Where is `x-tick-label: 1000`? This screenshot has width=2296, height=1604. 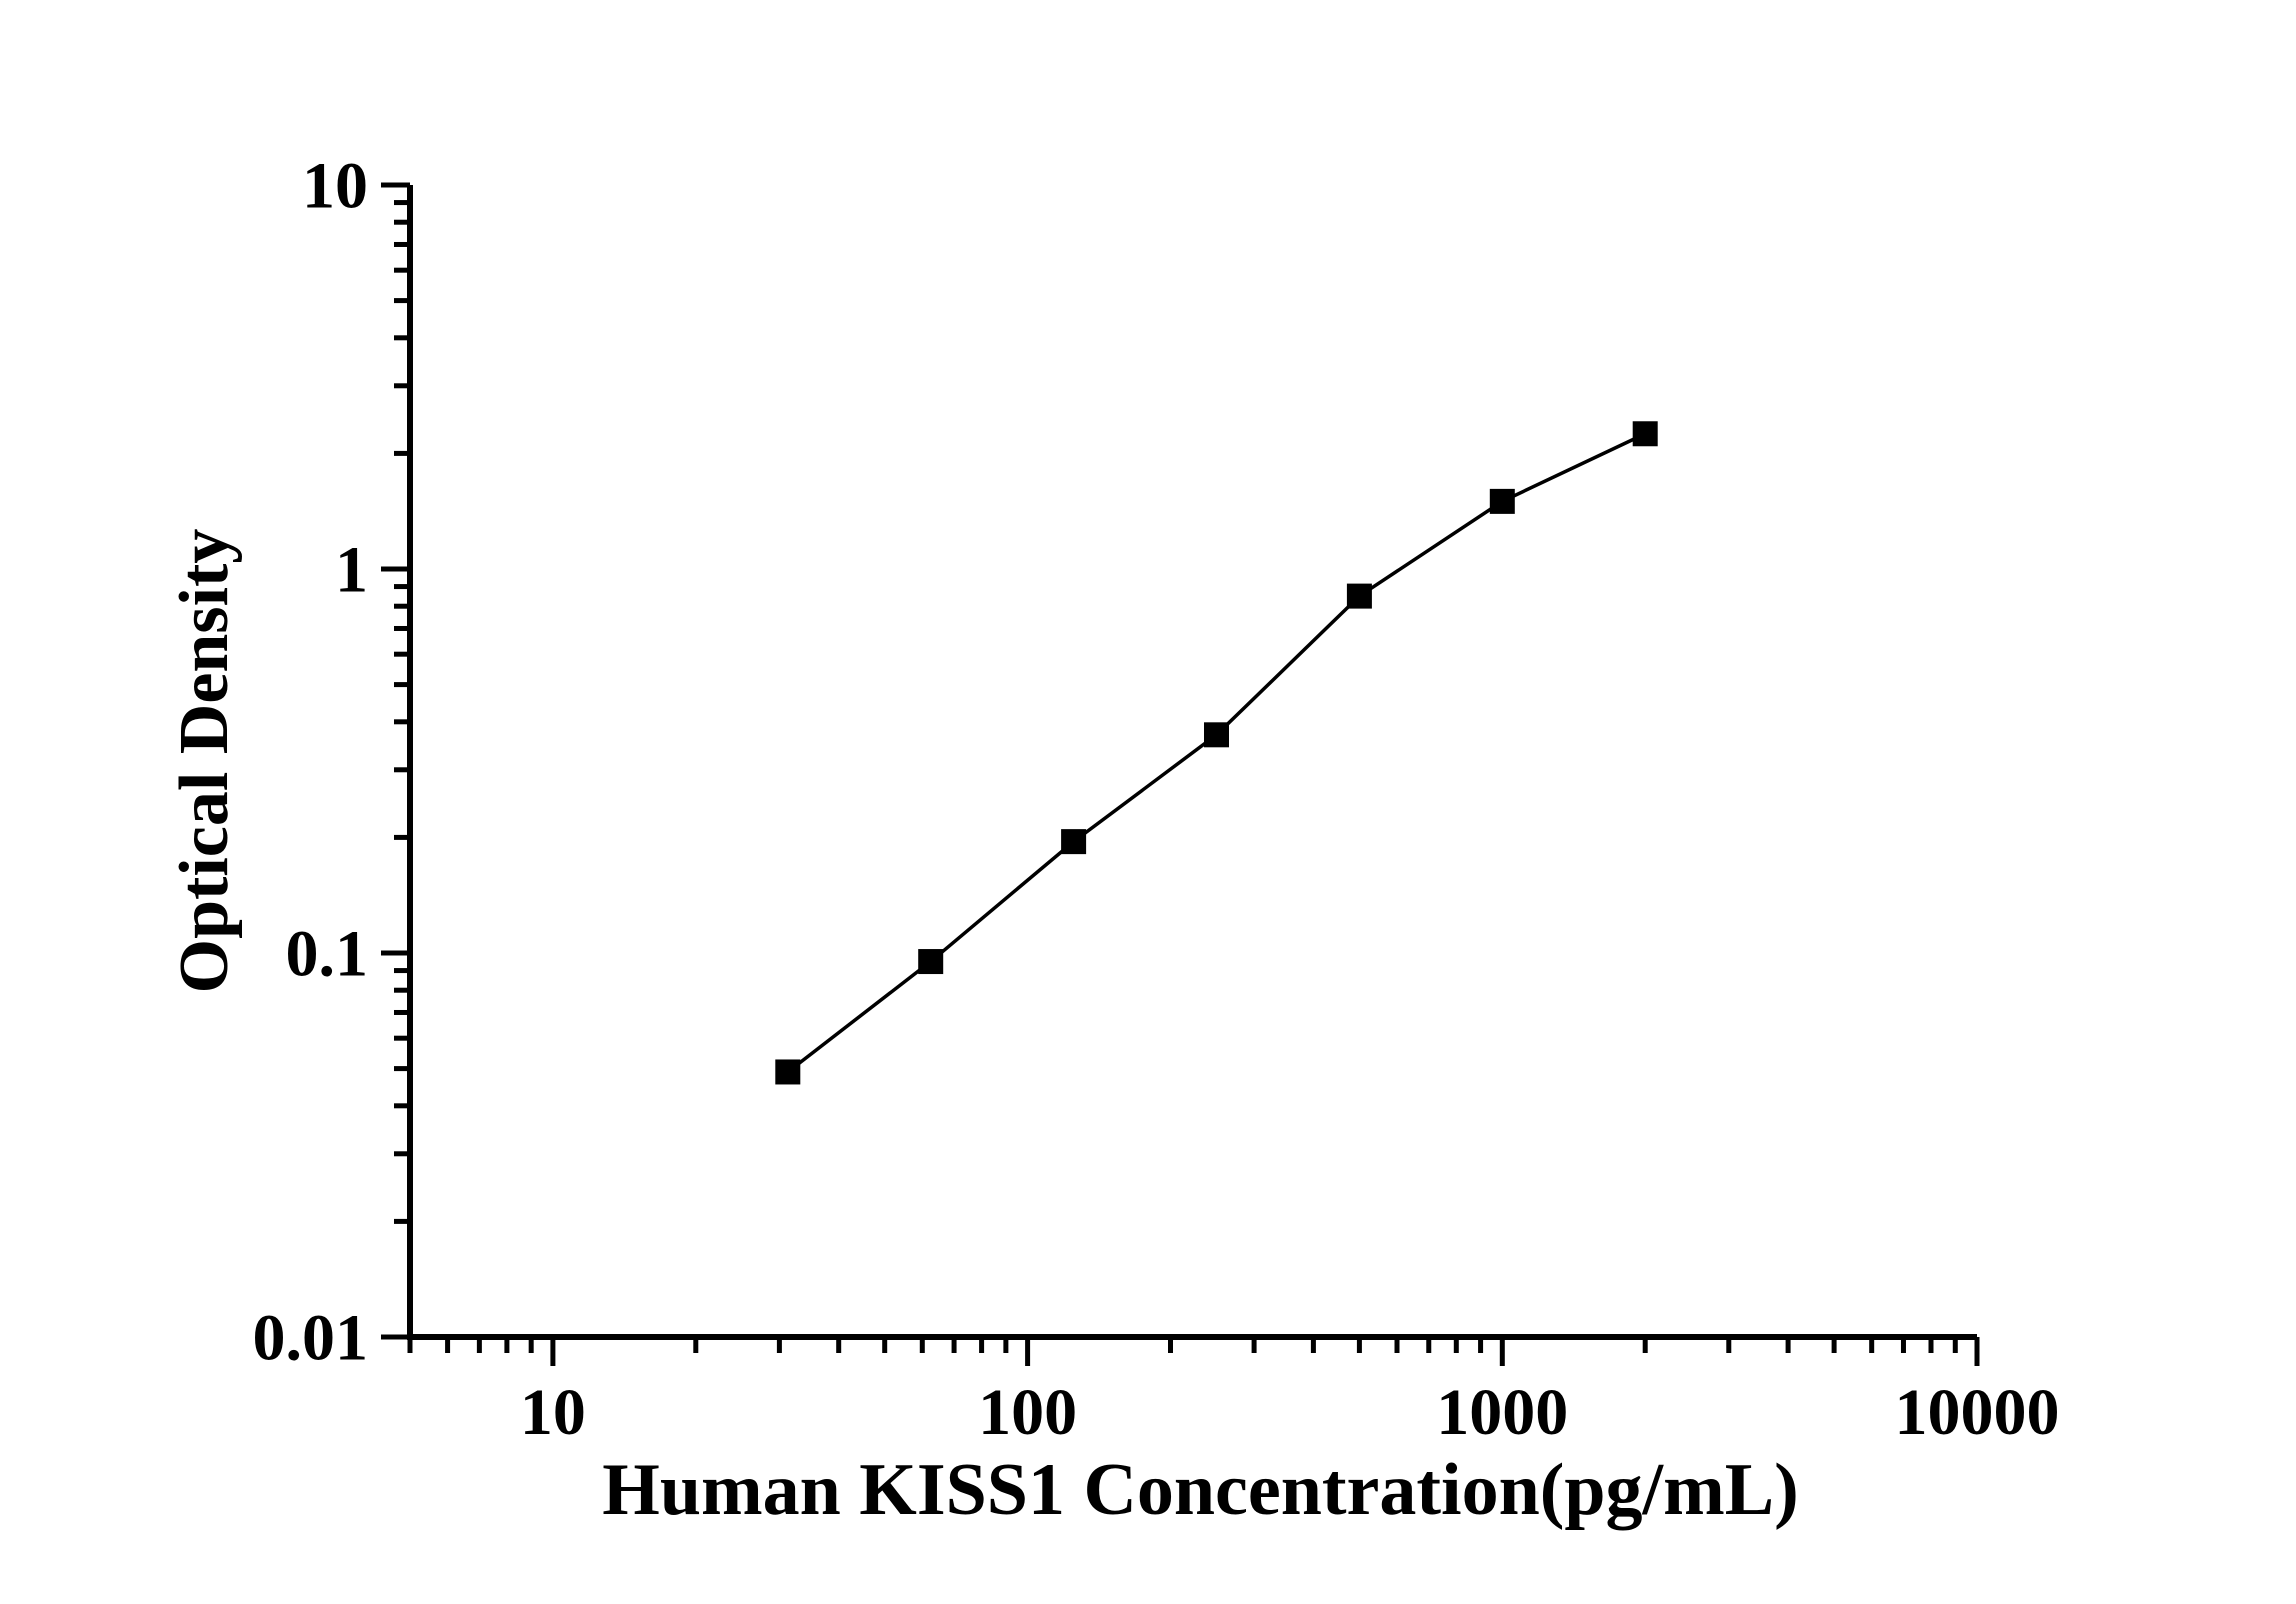
x-tick-label: 1000 is located at coordinates (1502, 1412).